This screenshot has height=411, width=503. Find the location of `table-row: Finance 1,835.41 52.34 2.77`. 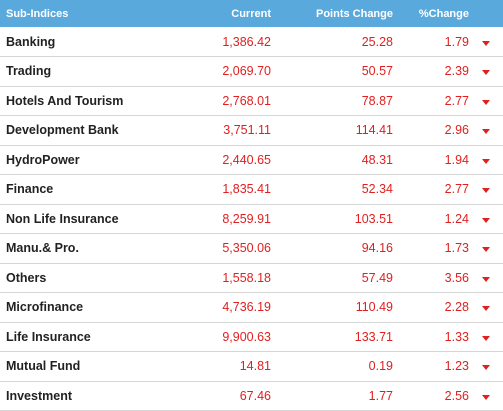

table-row: Finance 1,835.41 52.34 2.77 is located at coordinates (251, 190).